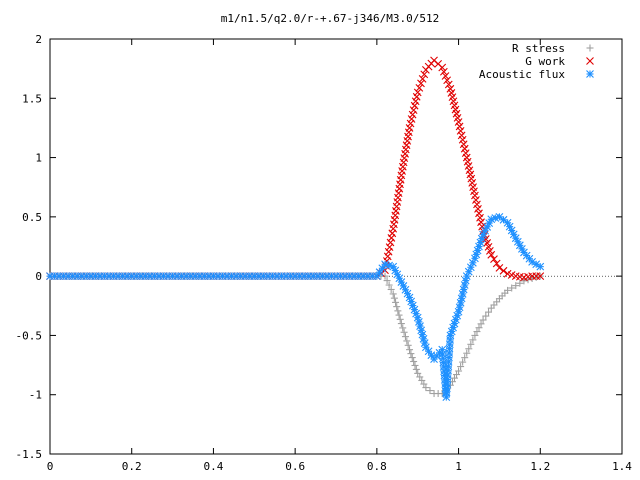 This screenshot has width=640, height=480. I want to click on x-tick-label: 0.2, so click(132, 466).